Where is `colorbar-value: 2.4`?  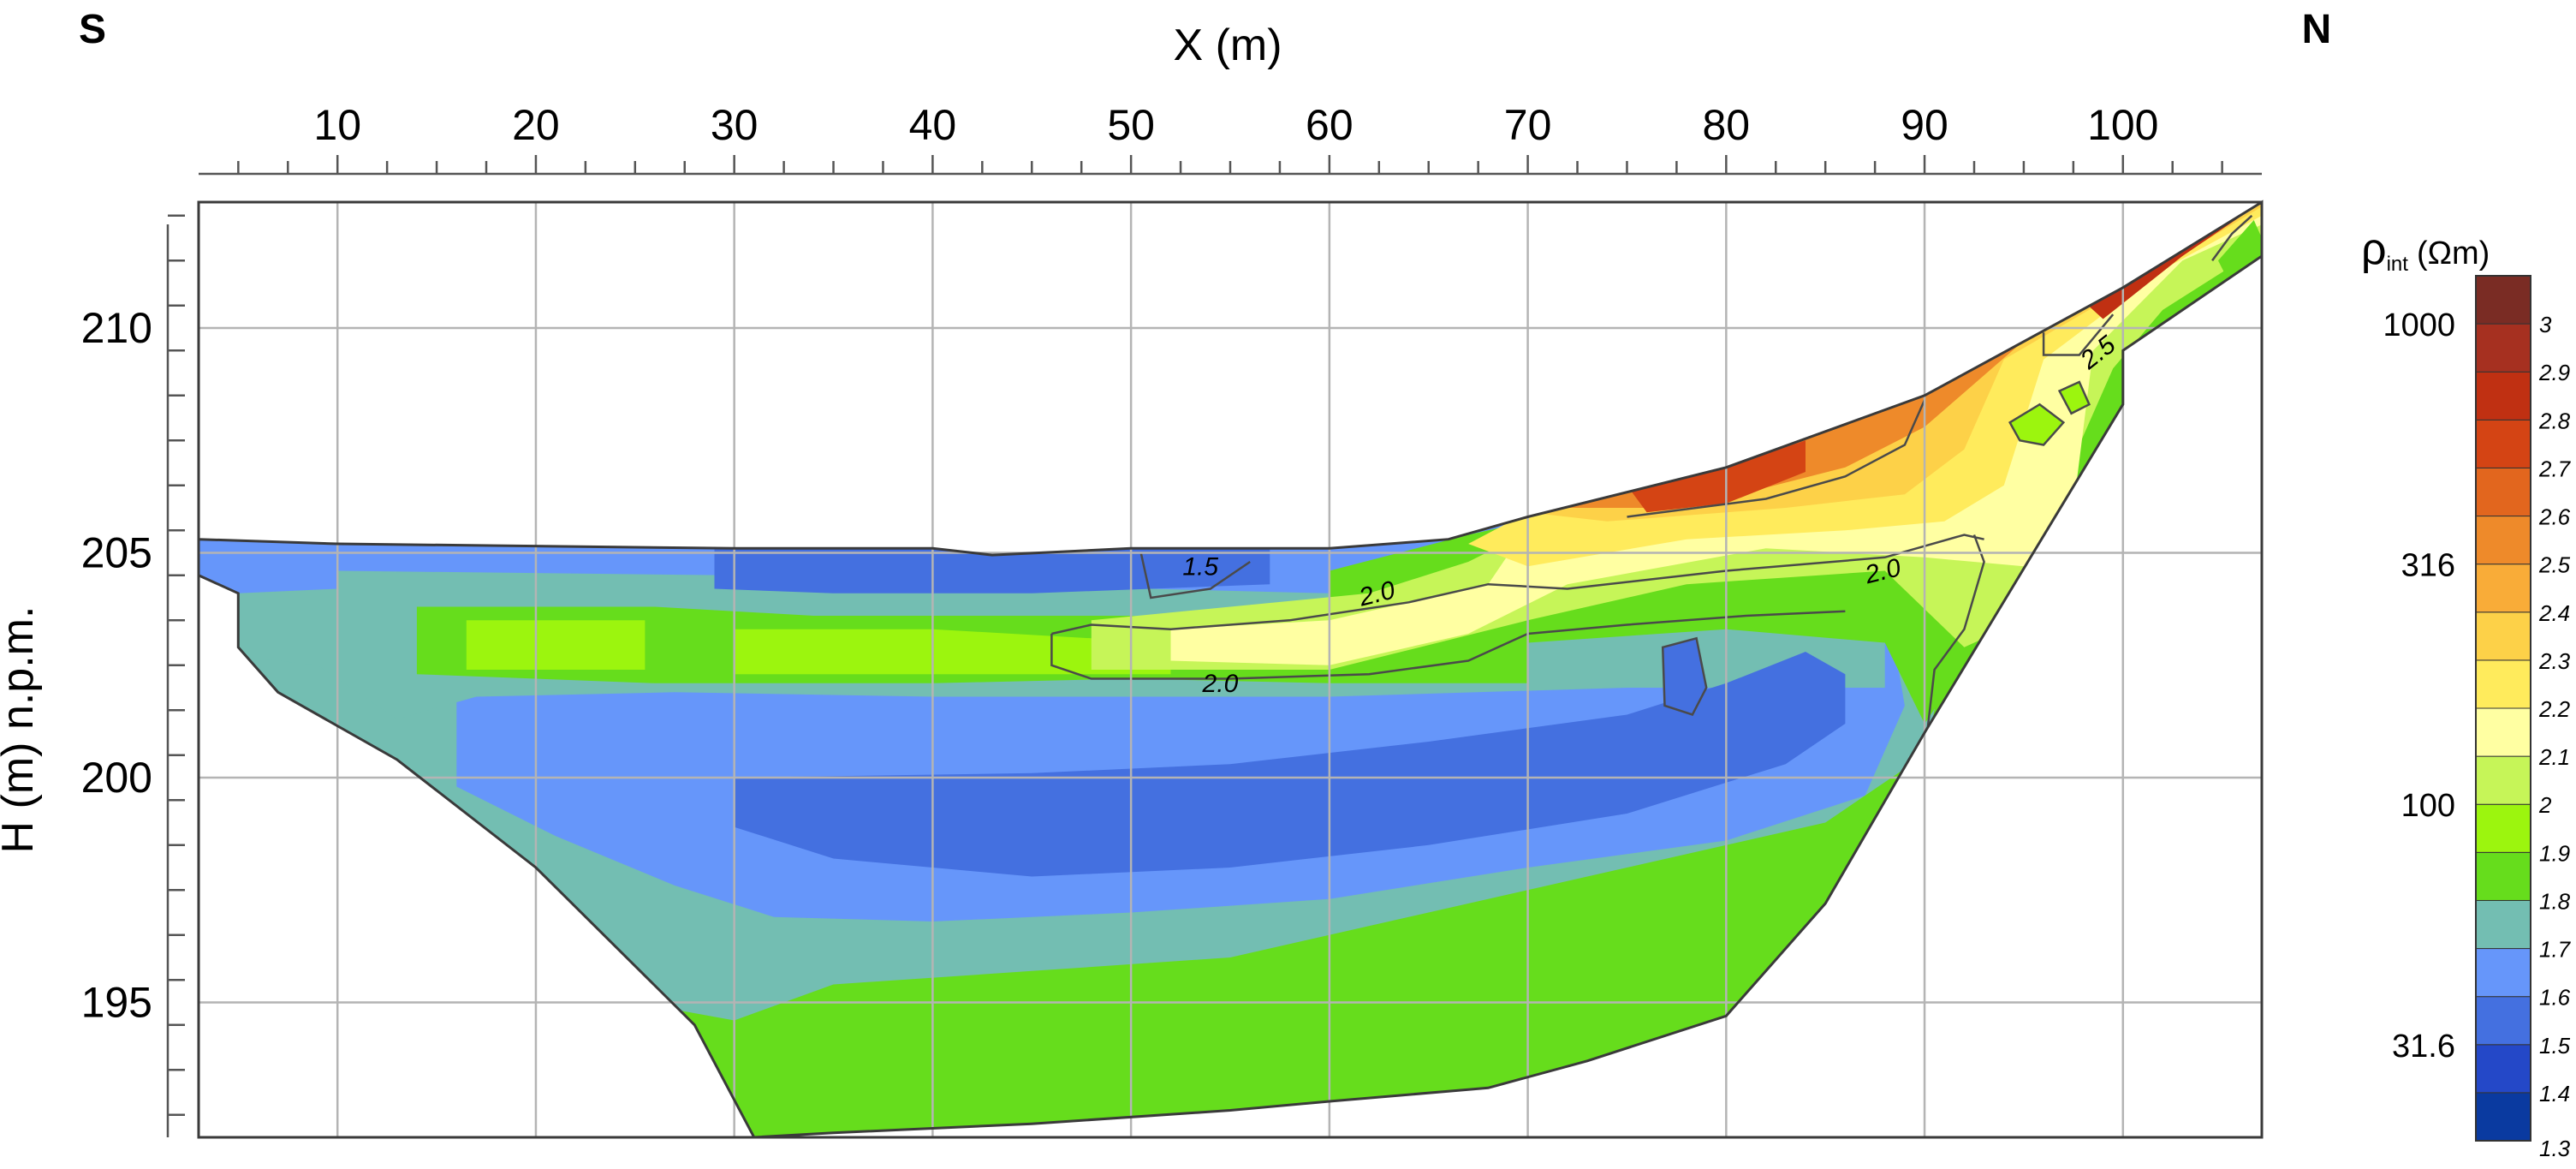 colorbar-value: 2.4 is located at coordinates (2554, 613).